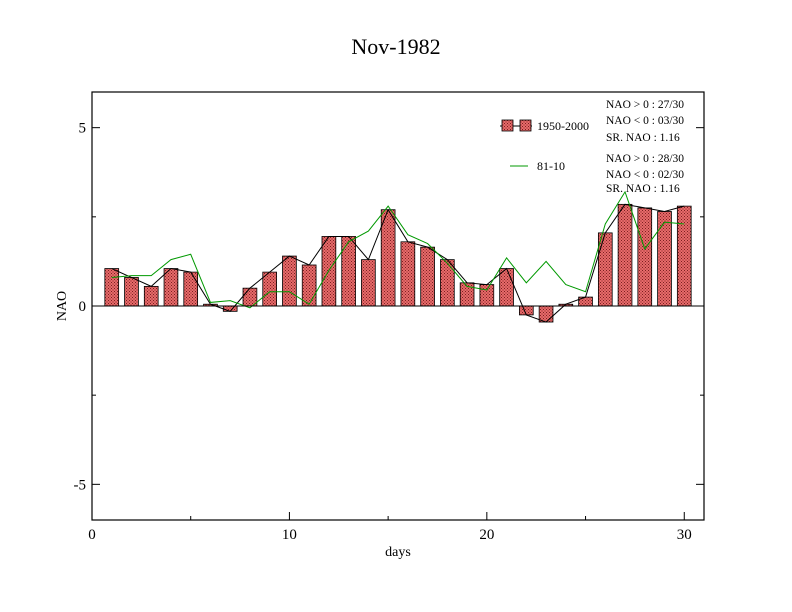  I want to click on legend: 1950-2000 81-10, so click(544, 146).